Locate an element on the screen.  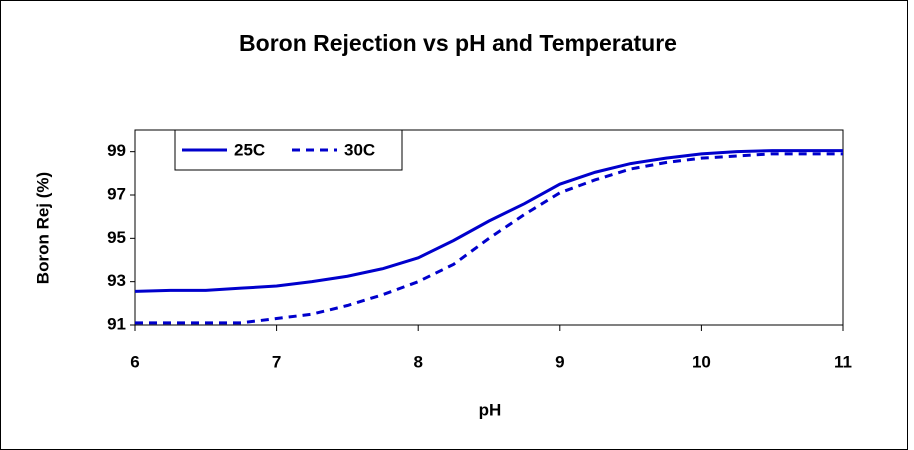
y-tick-label: 95 is located at coordinates (116, 237).